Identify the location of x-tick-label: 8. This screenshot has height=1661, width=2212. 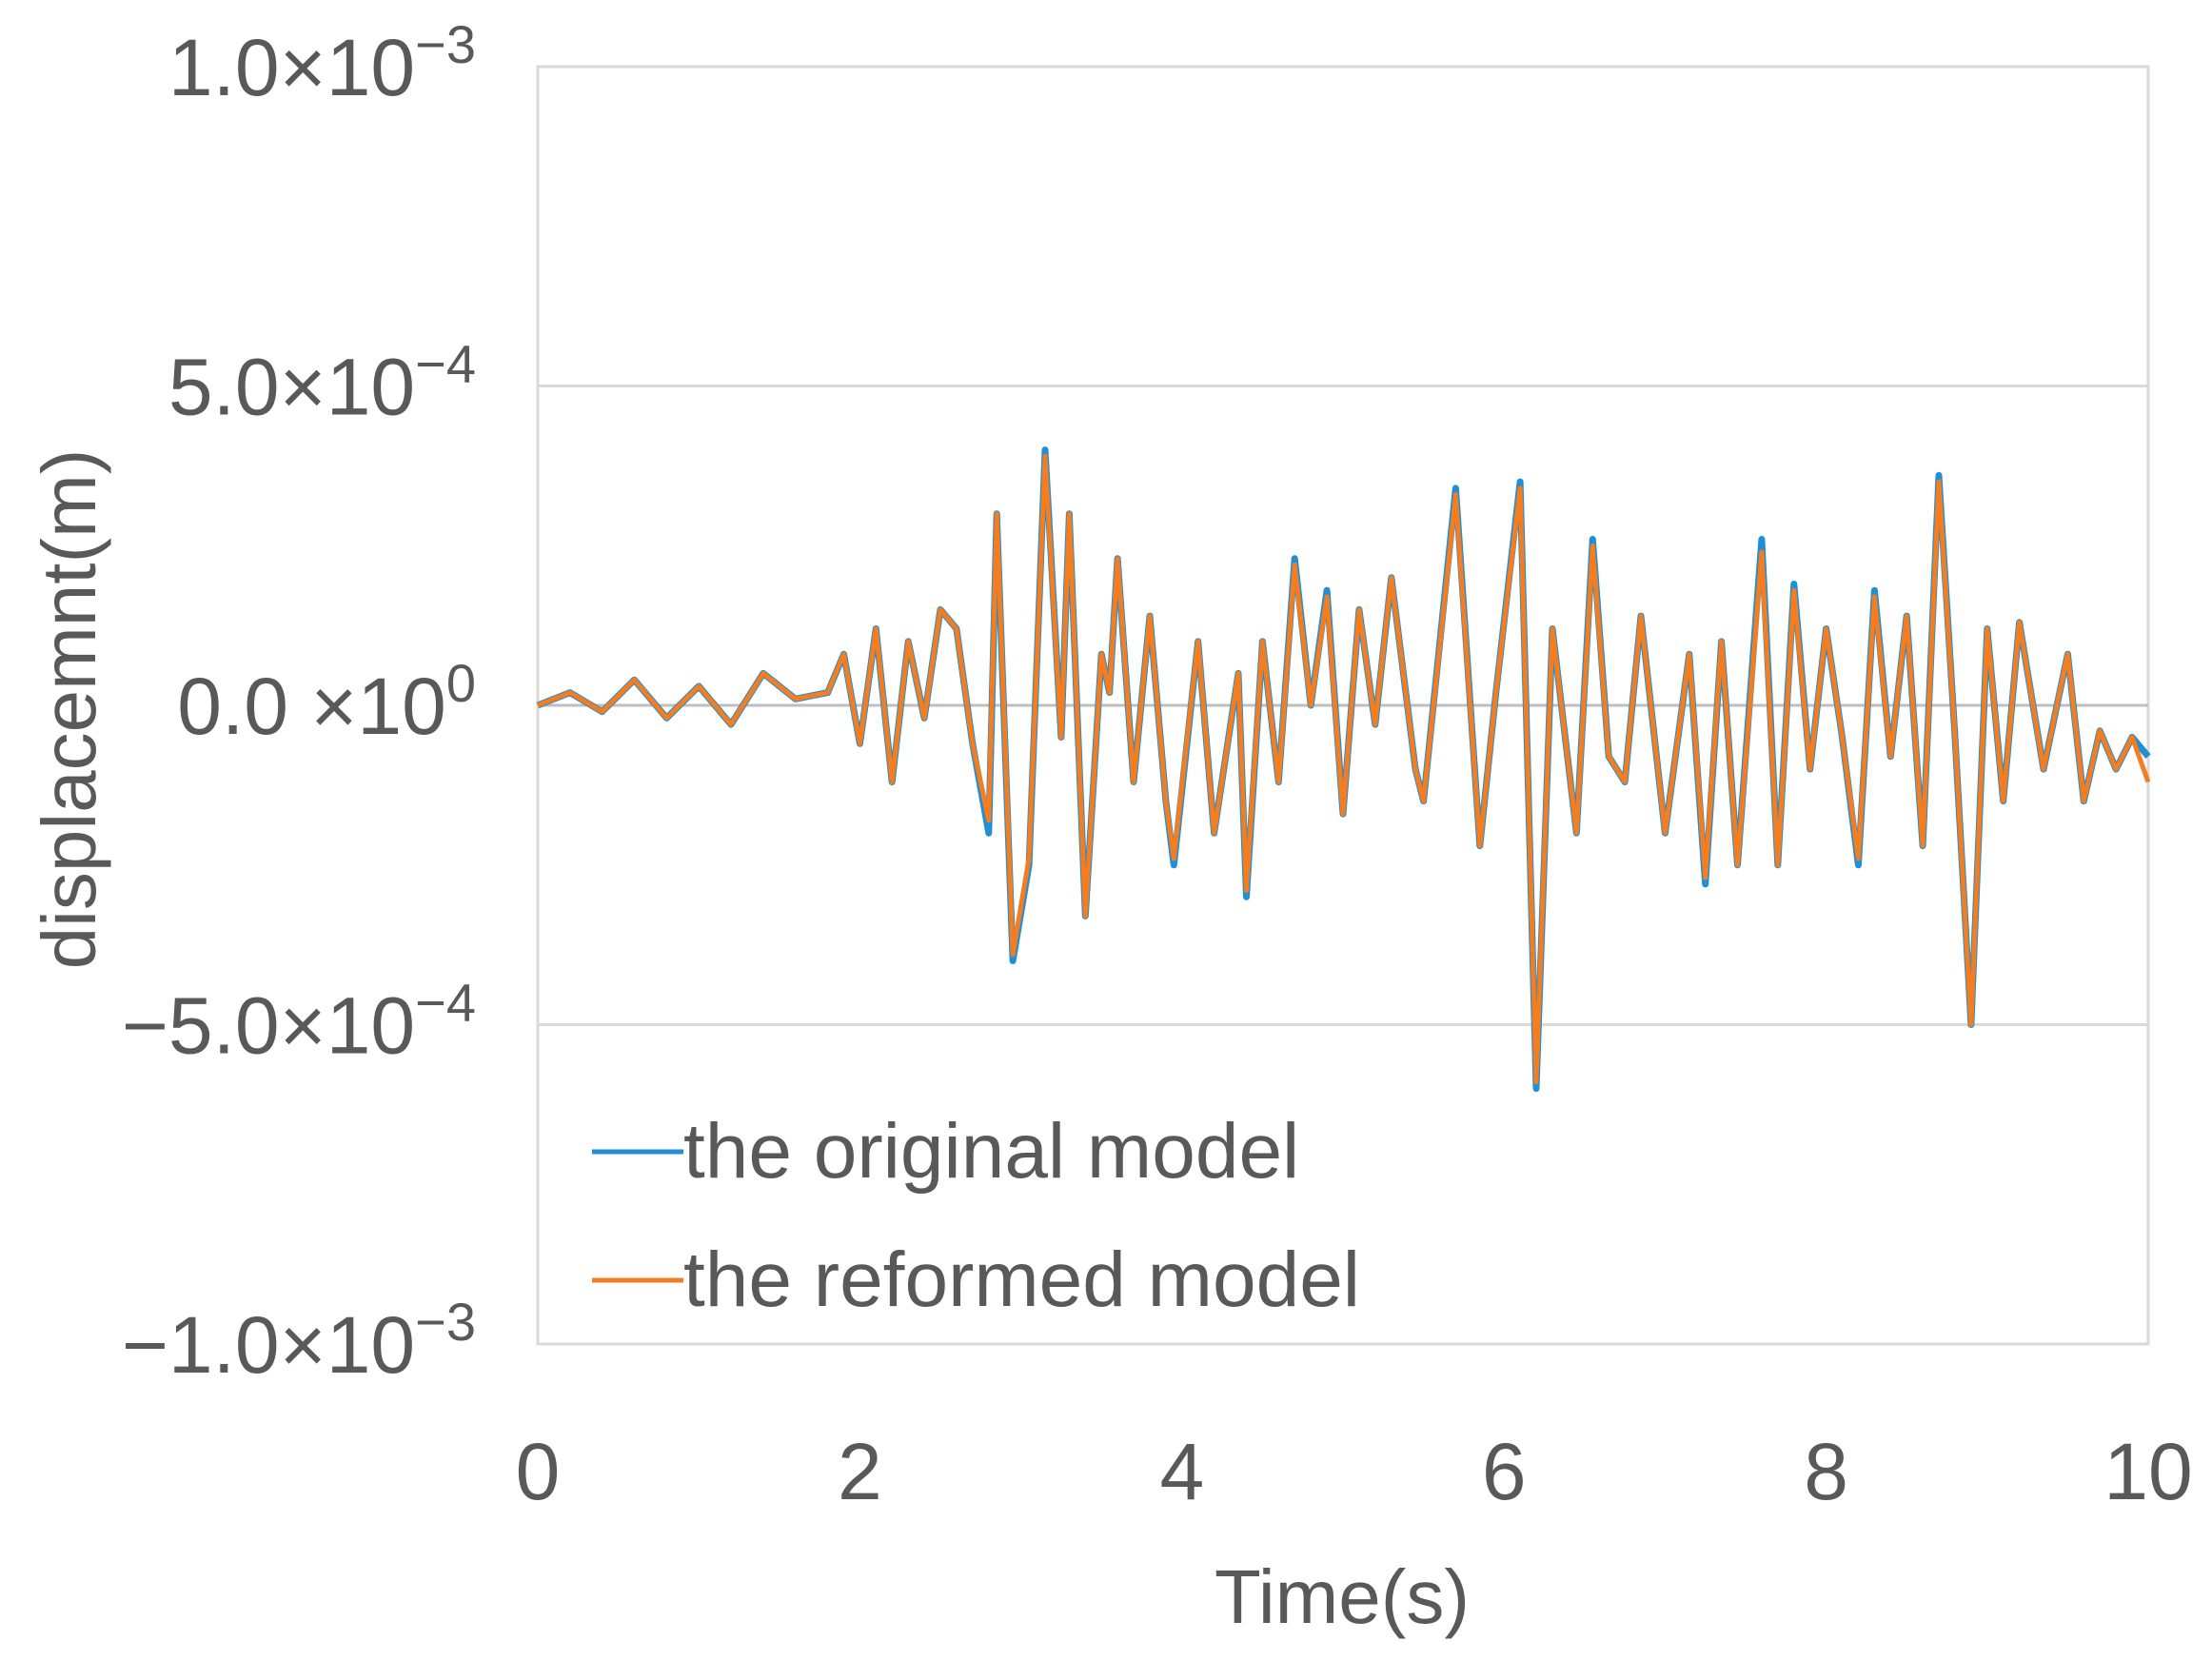
(1826, 1471).